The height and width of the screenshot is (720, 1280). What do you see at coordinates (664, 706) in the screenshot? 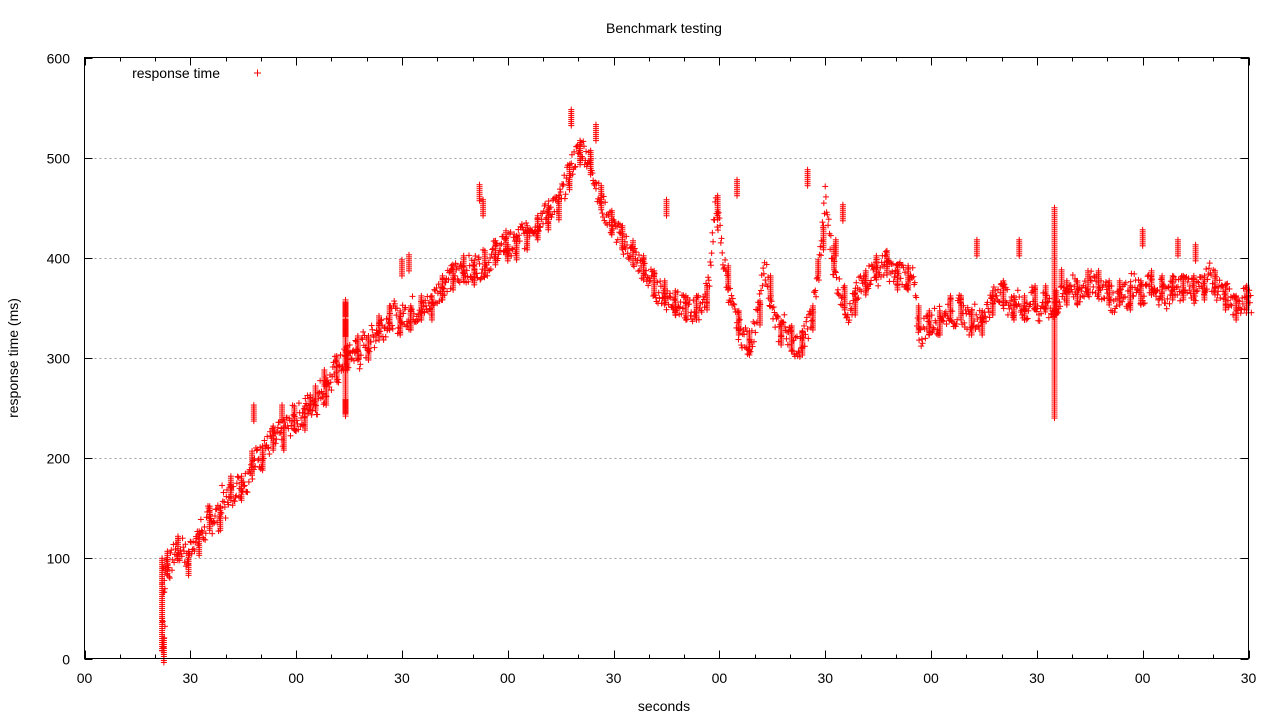
I see `x-axis-label: seconds` at bounding box center [664, 706].